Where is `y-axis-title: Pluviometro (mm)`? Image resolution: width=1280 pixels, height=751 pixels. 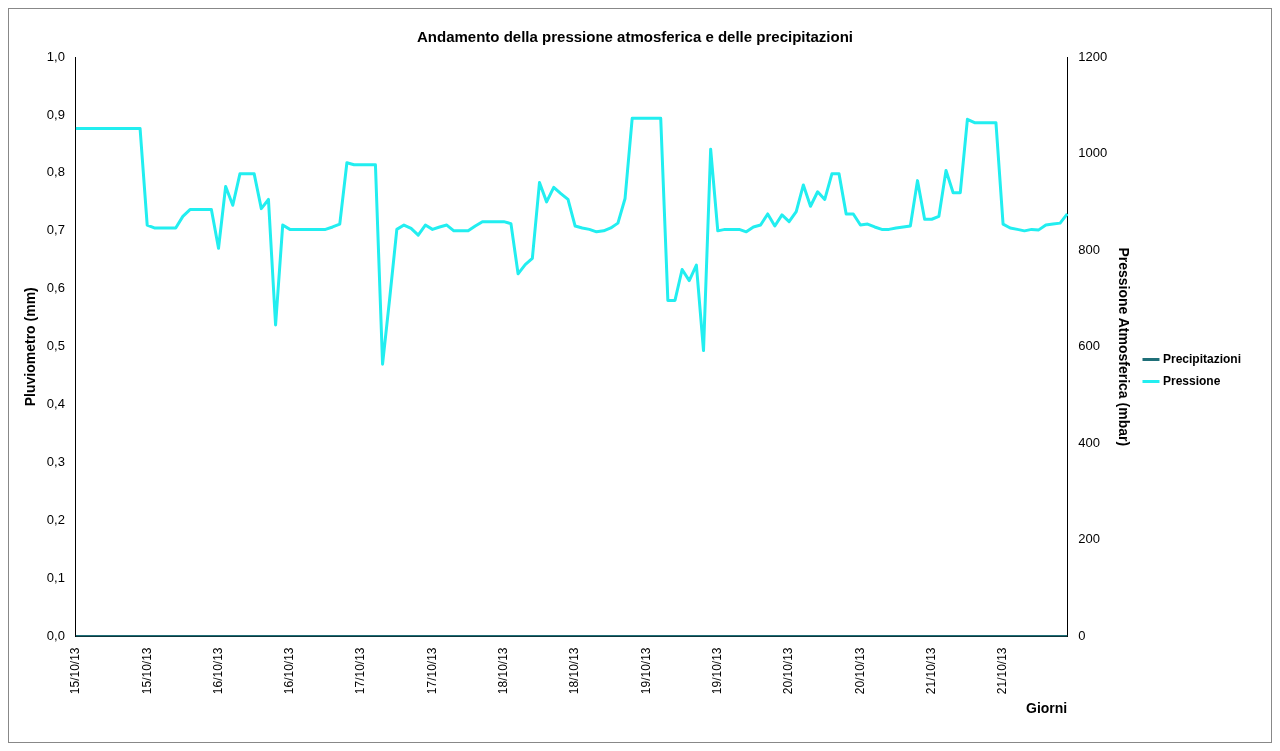
y-axis-title: Pluviometro (mm) is located at coordinates (30, 347).